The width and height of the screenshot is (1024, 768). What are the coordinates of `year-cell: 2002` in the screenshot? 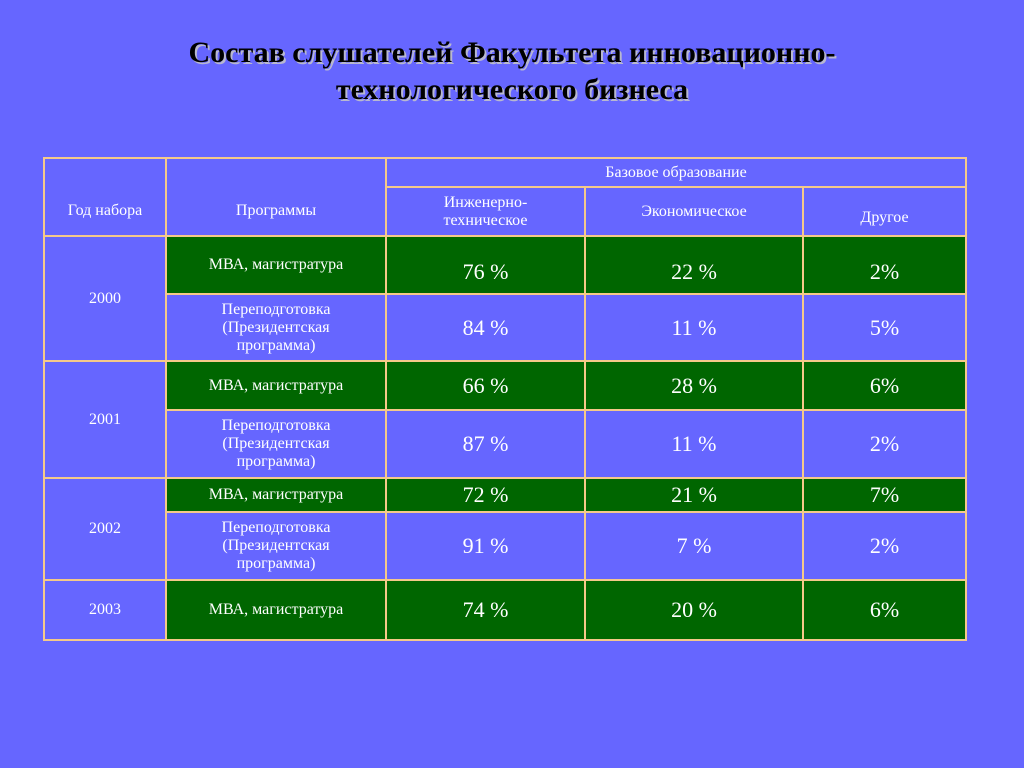 It's located at (105, 529).